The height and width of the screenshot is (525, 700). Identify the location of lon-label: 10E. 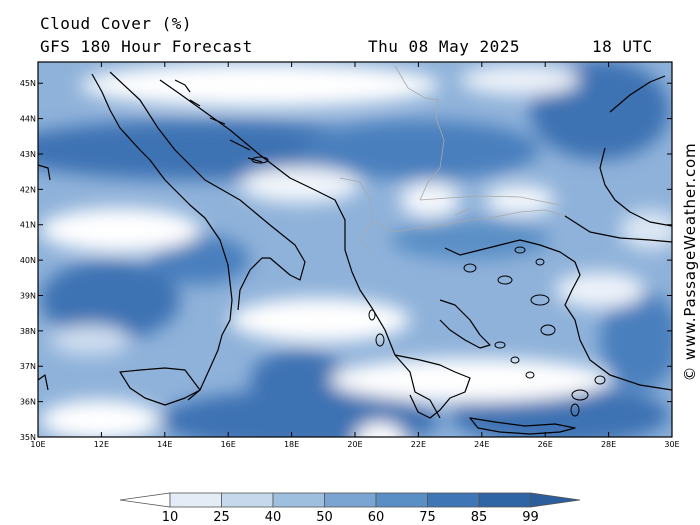
(37, 444).